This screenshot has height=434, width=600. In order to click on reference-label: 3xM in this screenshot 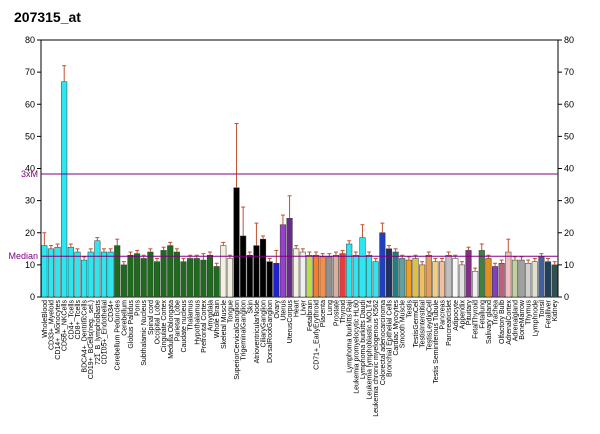, I will do `click(29, 174)`.